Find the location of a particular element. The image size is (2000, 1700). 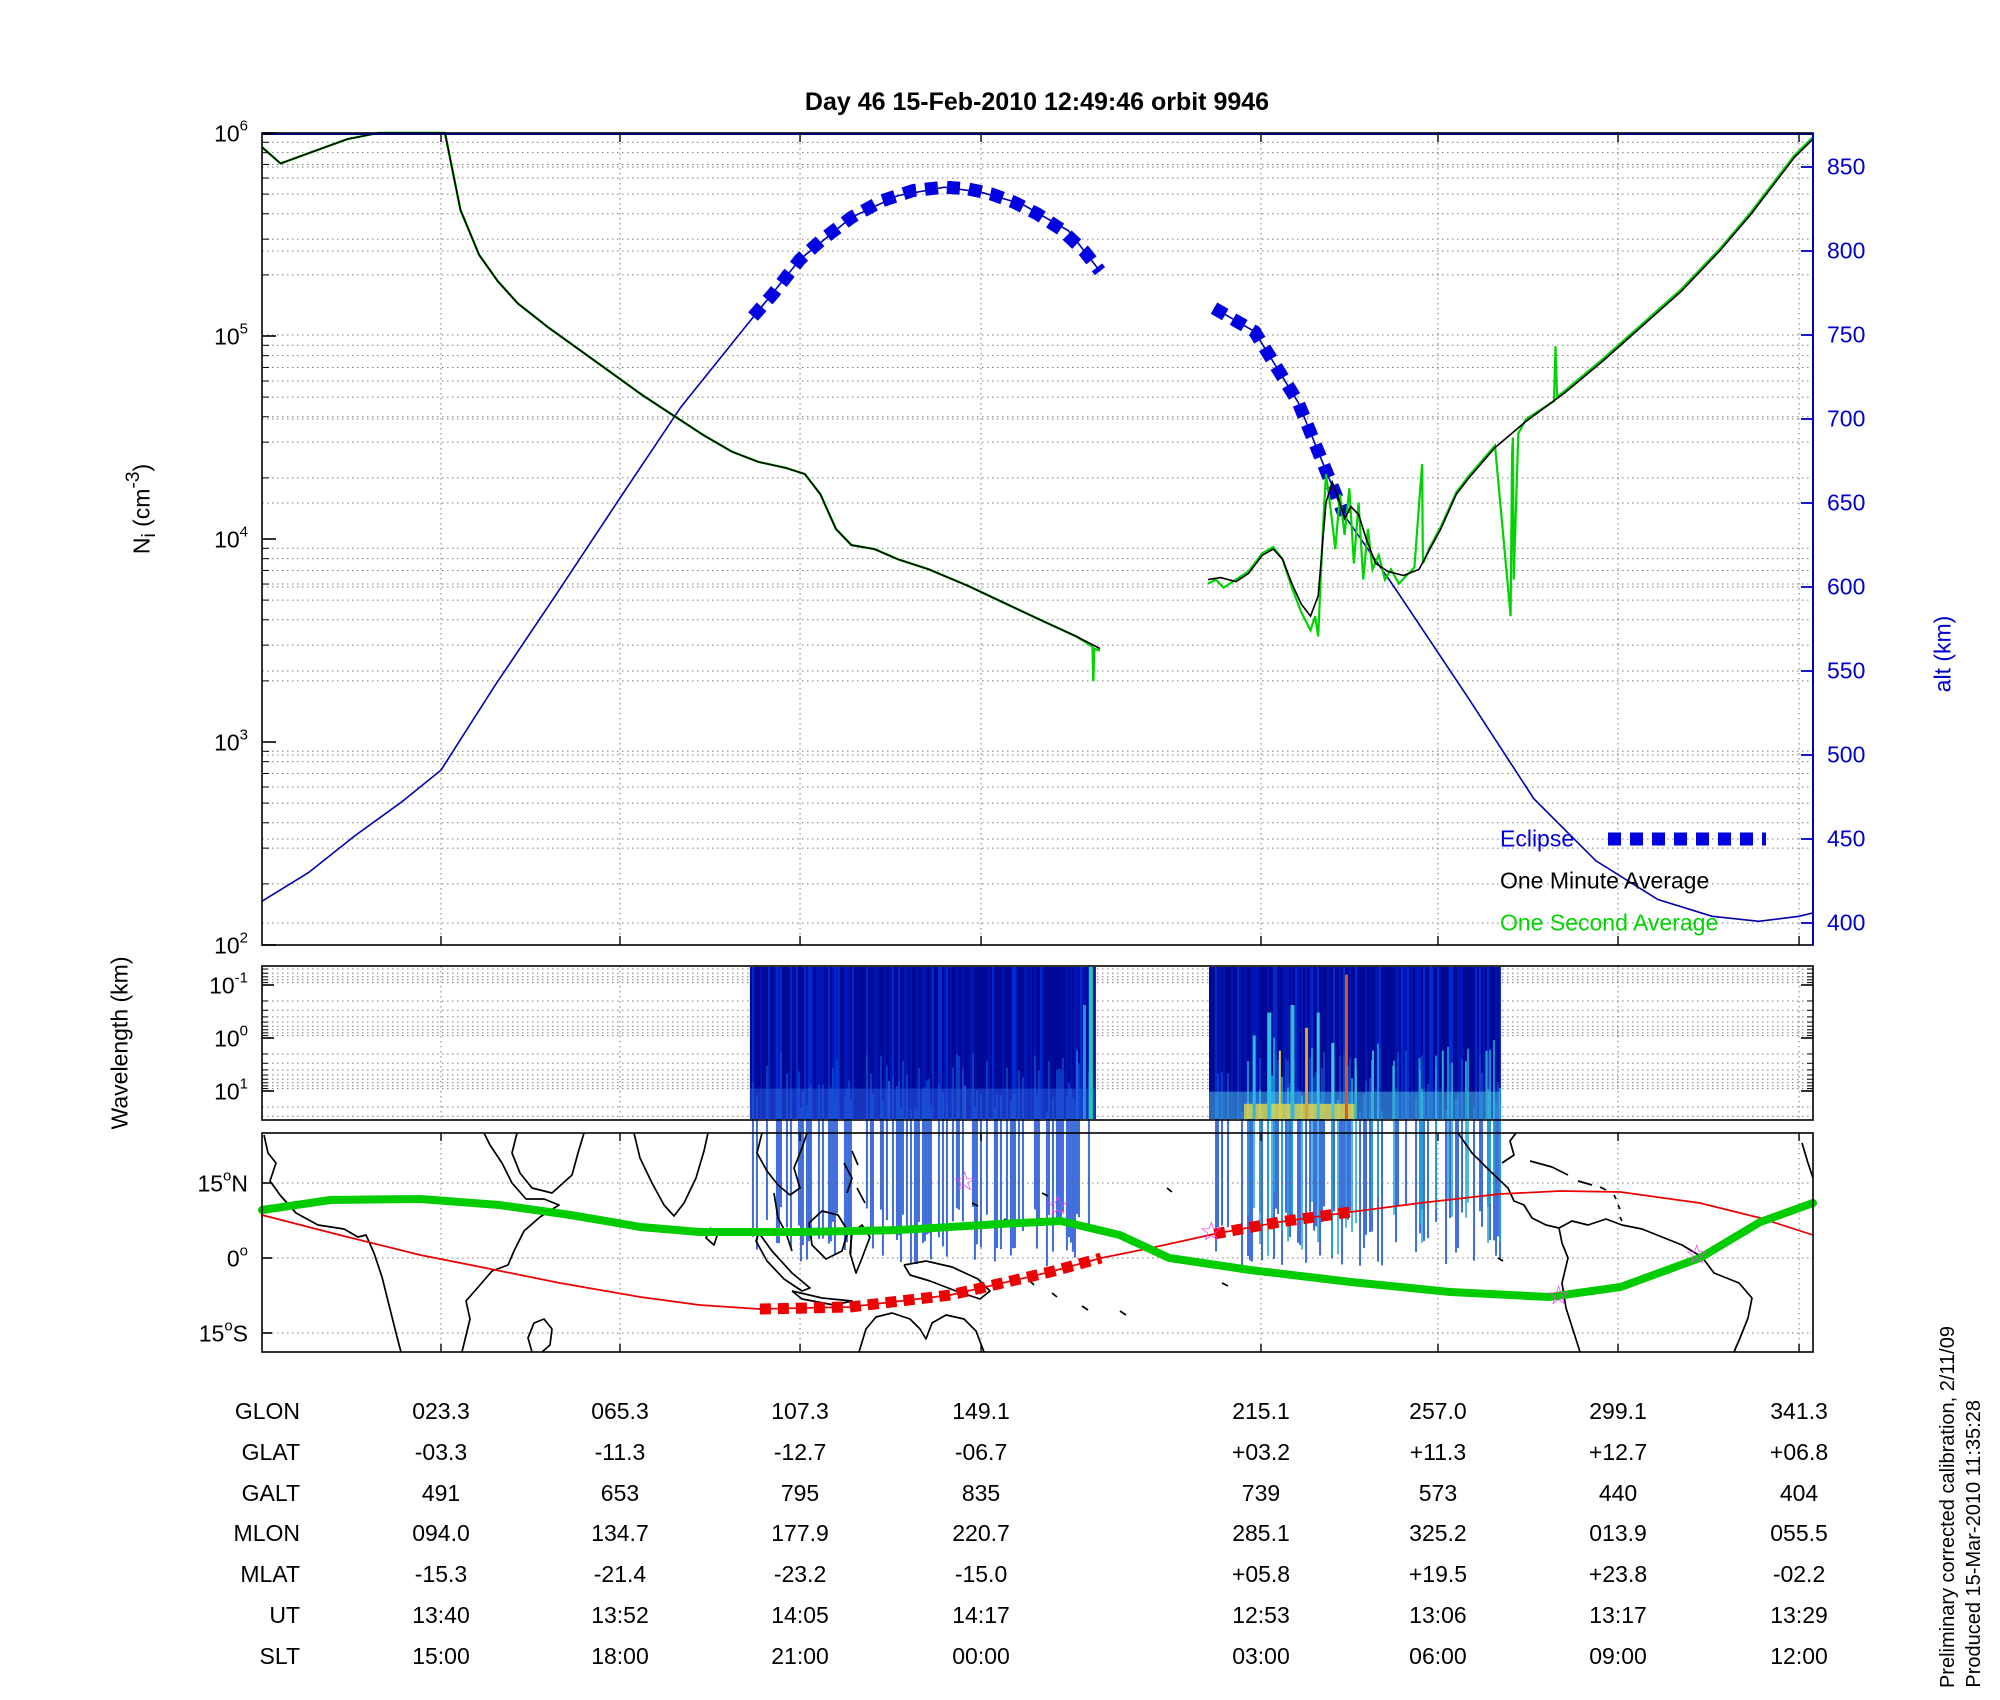

table-row-label-glon: GLON is located at coordinates (267, 1411).